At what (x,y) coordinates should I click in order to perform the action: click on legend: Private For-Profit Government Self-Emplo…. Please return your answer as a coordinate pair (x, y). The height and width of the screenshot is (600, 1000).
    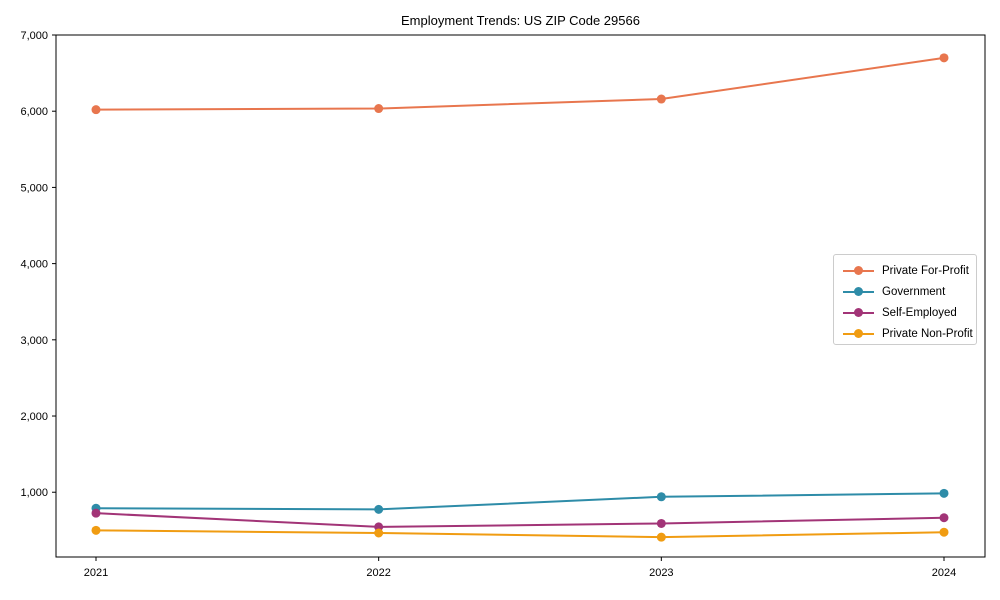
    Looking at the image, I should click on (905, 299).